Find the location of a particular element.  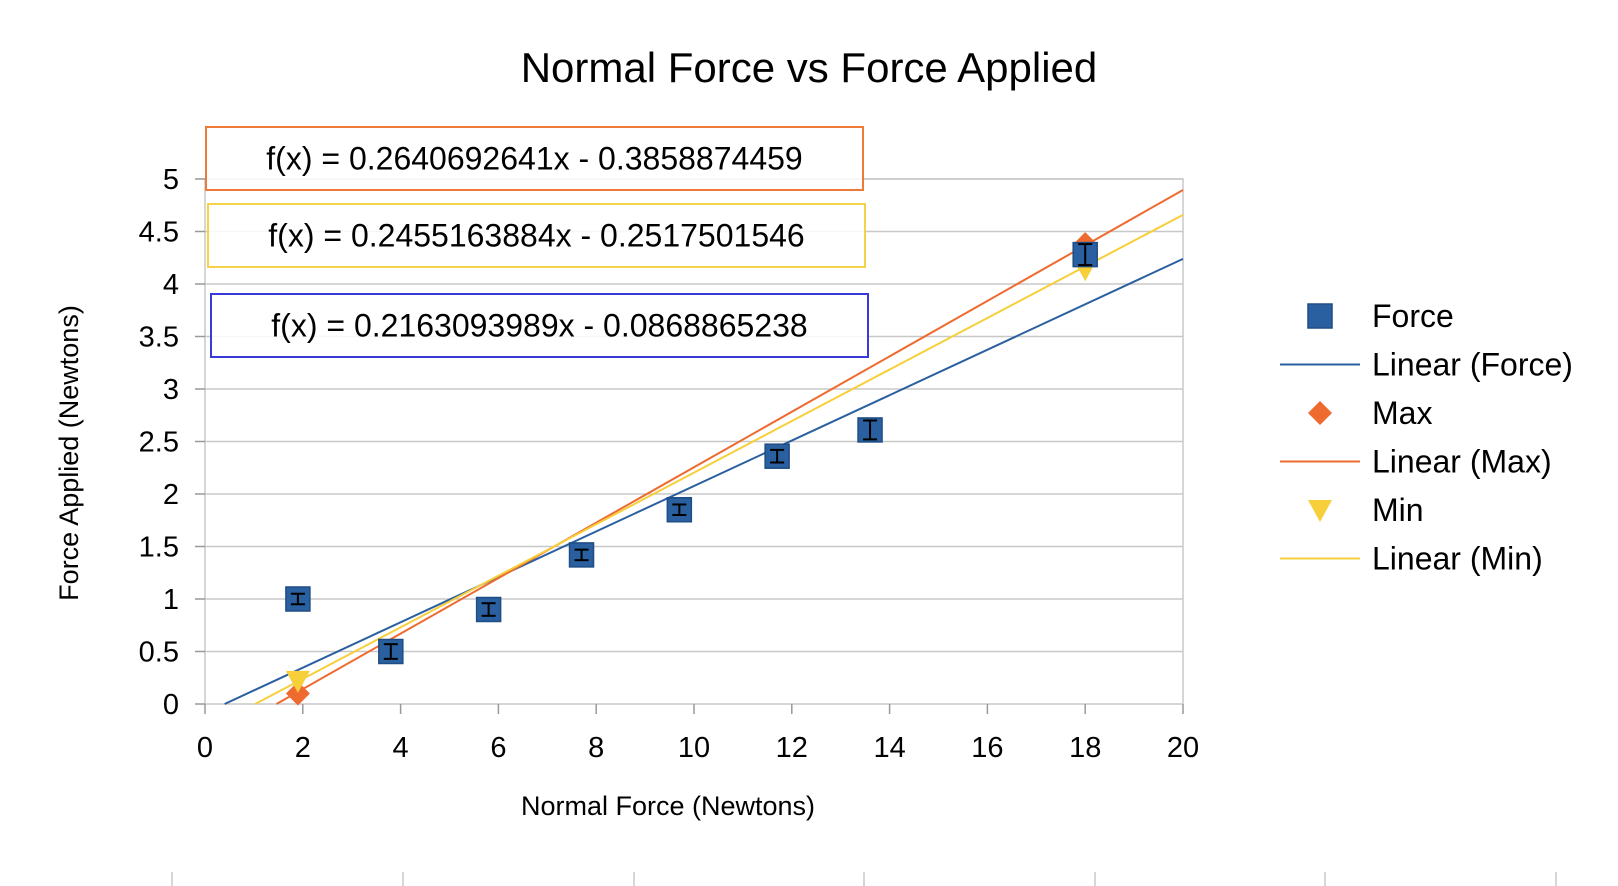

y-axis-title: Force Applied (Newtons) is located at coordinates (69, 453).